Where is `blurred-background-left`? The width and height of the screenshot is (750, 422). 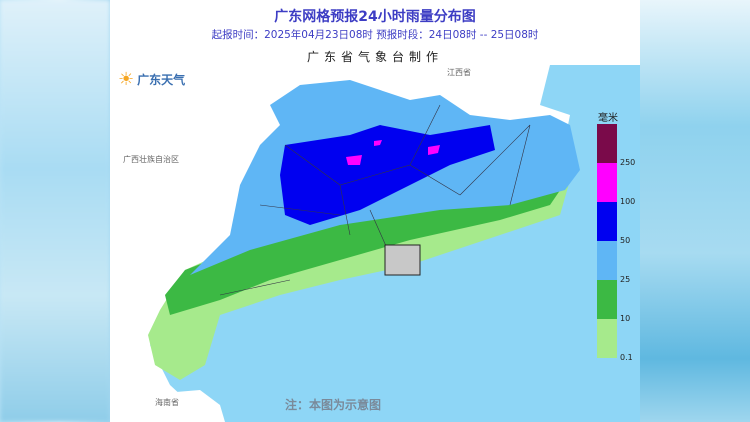
blurred-background-left is located at coordinates (55, 211).